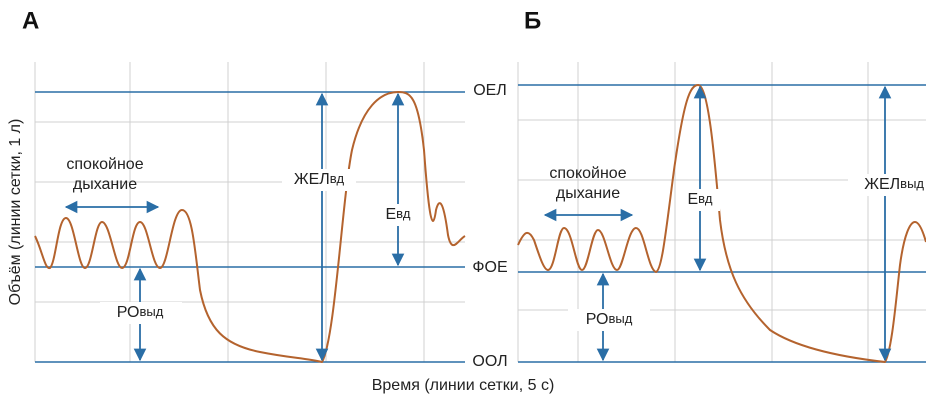 Image resolution: width=926 pixels, height=401 pixels. I want to click on level-label: ФОЕ, so click(489, 267).